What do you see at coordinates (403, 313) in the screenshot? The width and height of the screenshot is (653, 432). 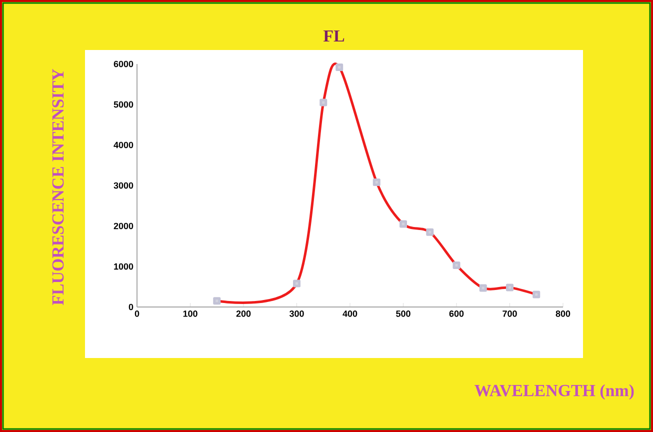 I see `x-tick-label: 500` at bounding box center [403, 313].